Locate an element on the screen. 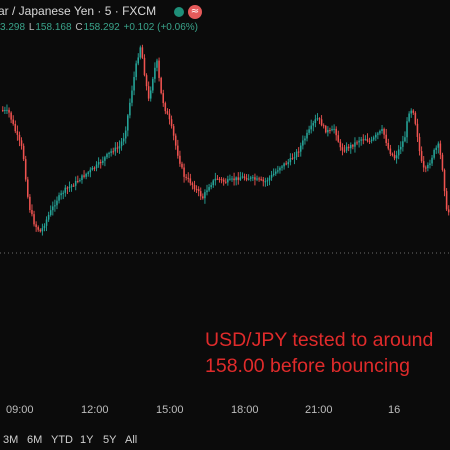 The image size is (450, 450). close-value: 158.292 is located at coordinates (101, 27).